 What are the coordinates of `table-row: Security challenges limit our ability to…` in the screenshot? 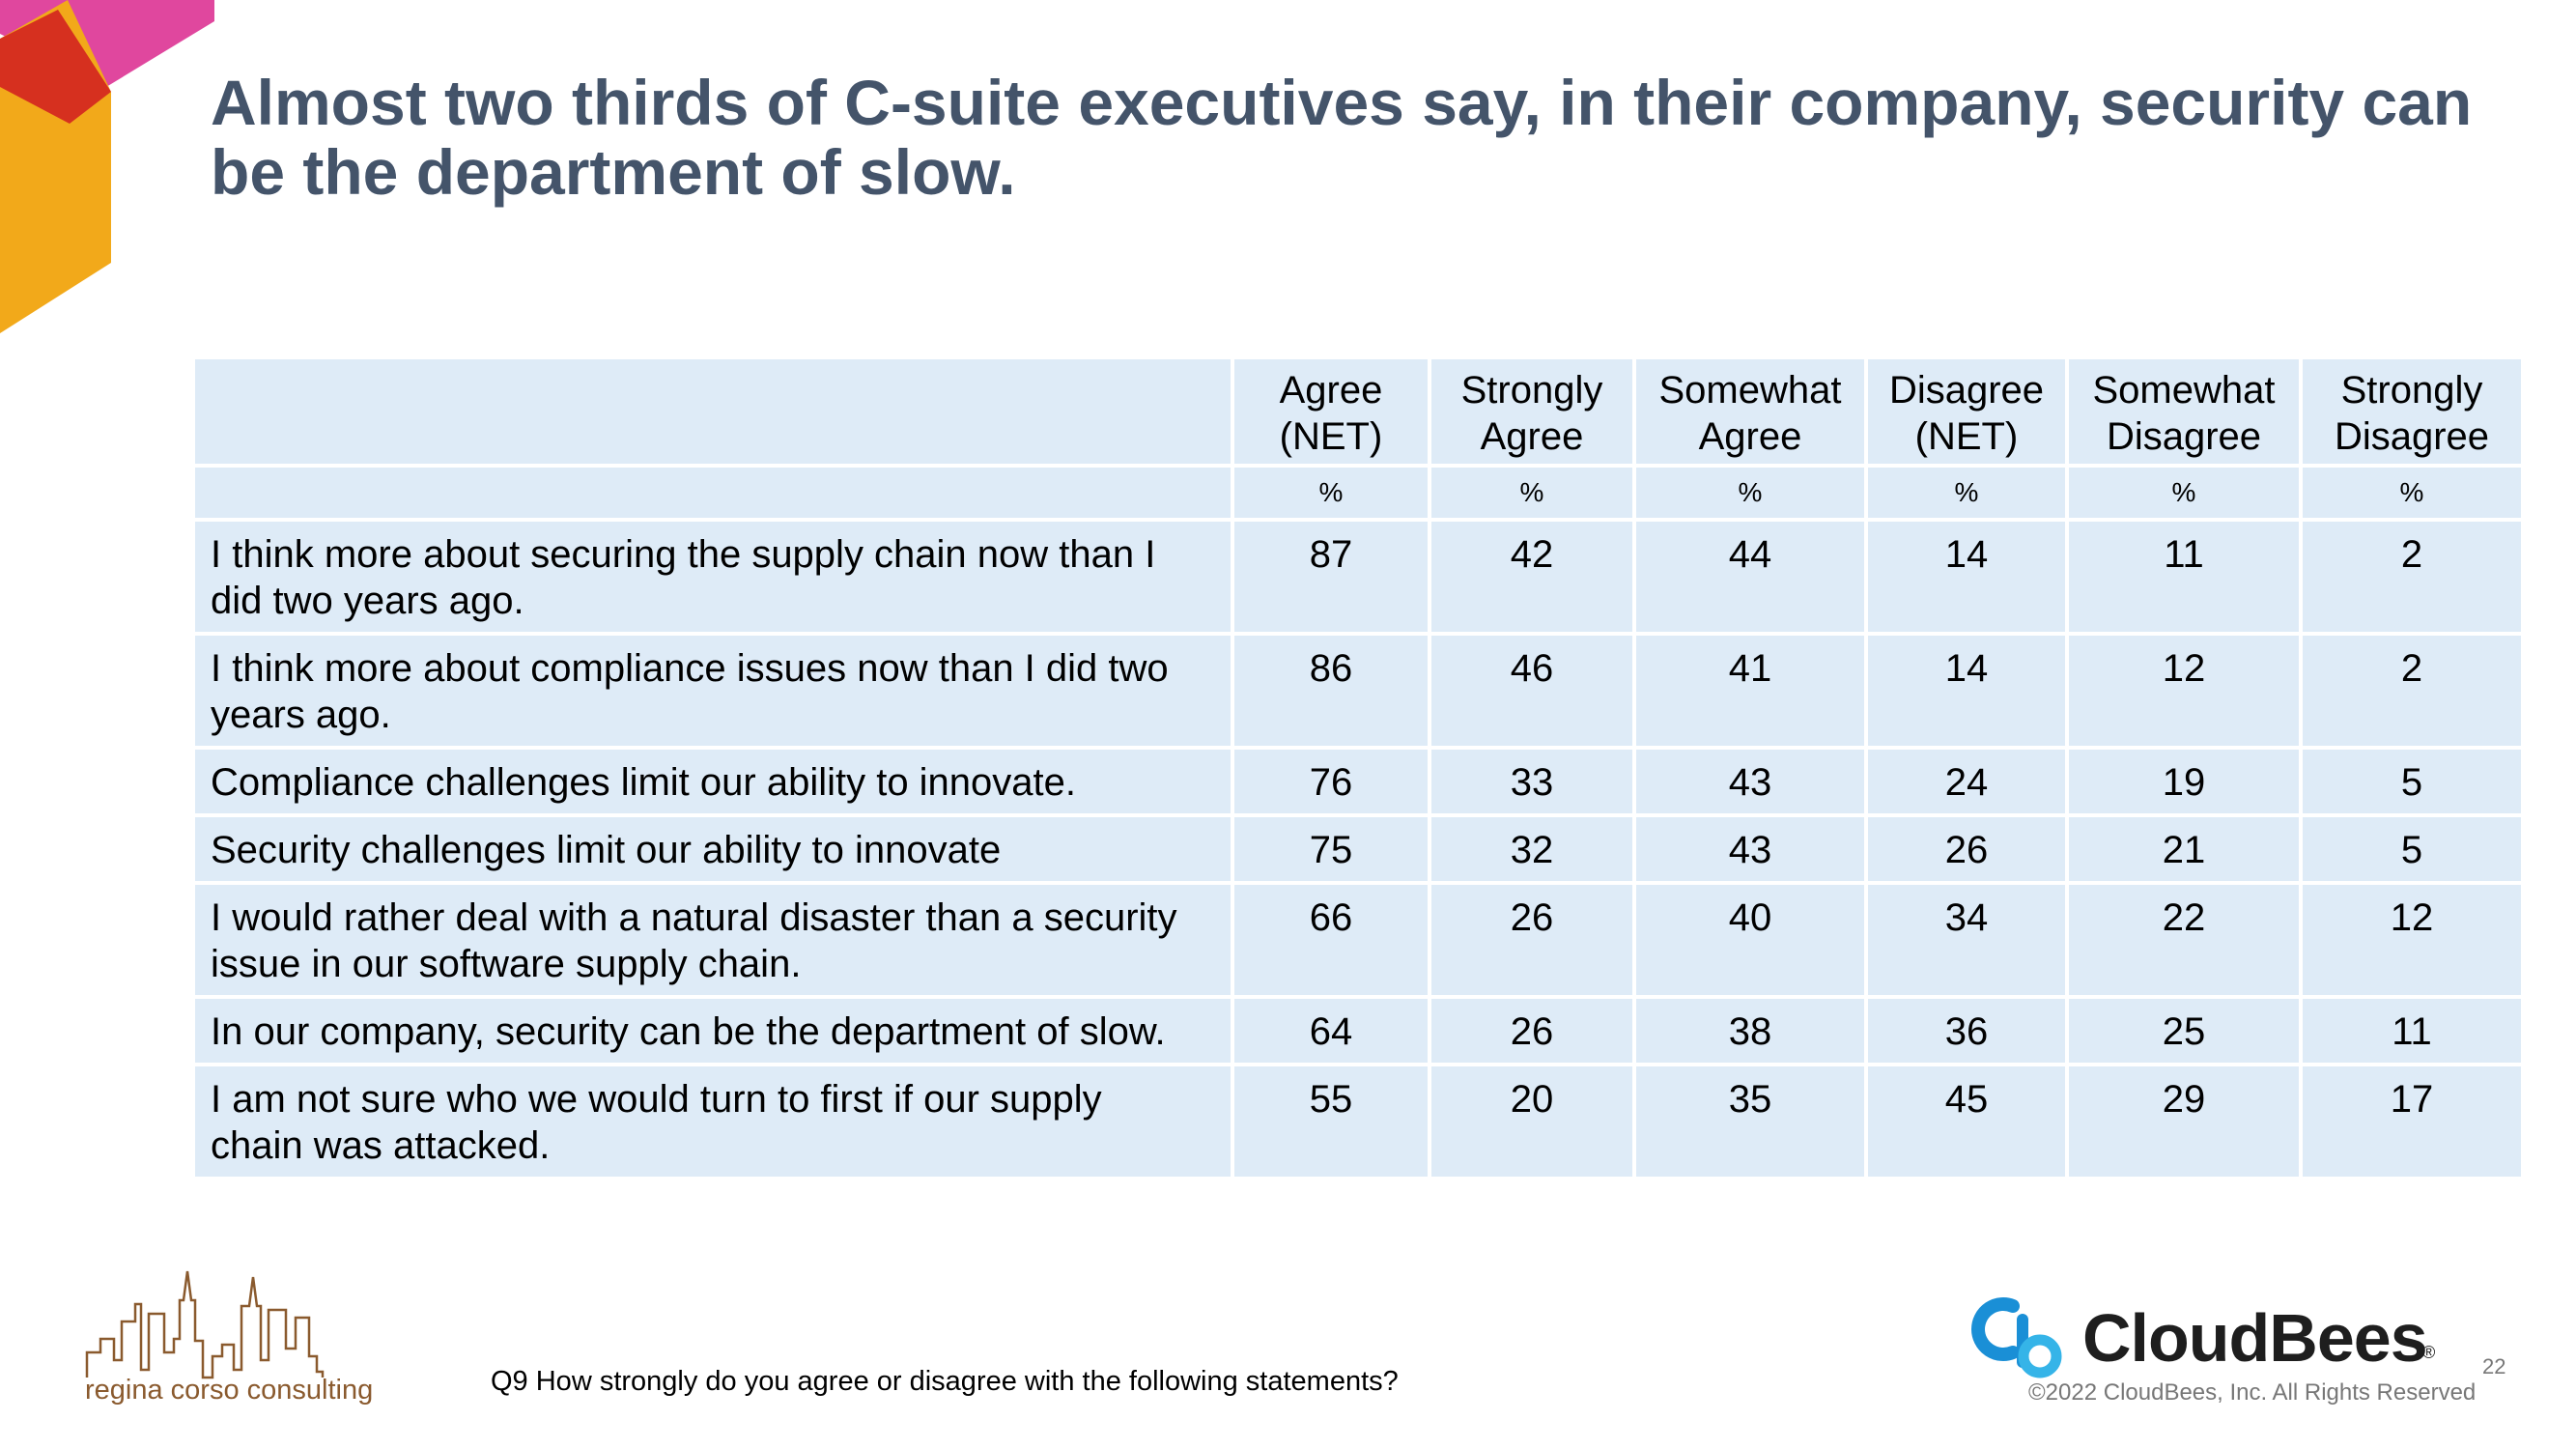 It's located at (1358, 849).